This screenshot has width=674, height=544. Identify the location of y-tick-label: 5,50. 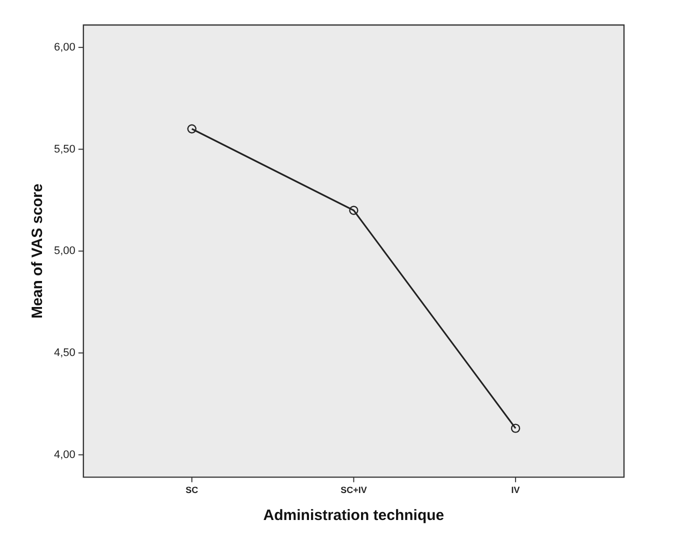
(65, 149).